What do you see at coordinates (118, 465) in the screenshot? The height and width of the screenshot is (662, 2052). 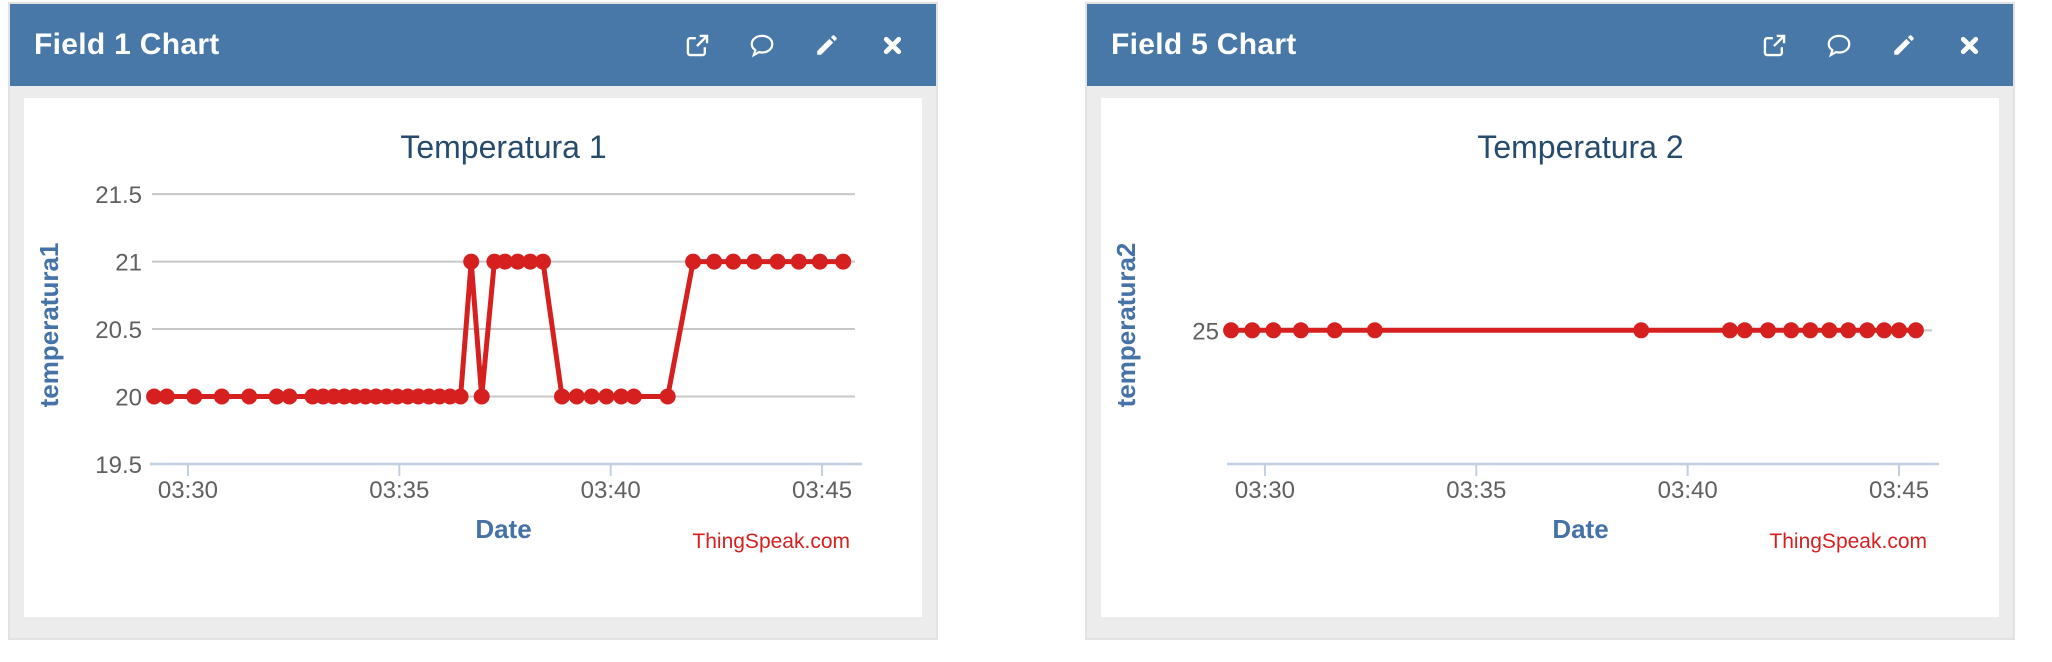 I see `y-tick-label: 19.5` at bounding box center [118, 465].